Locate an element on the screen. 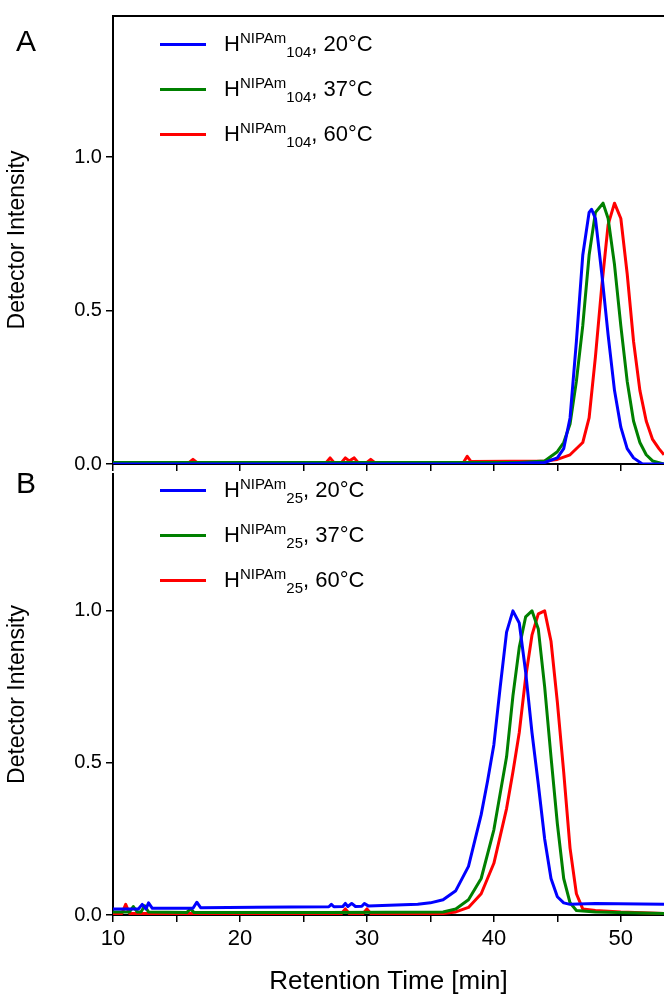 Image resolution: width=664 pixels, height=1001 pixels. x-tick-label: 50 is located at coordinates (621, 938).